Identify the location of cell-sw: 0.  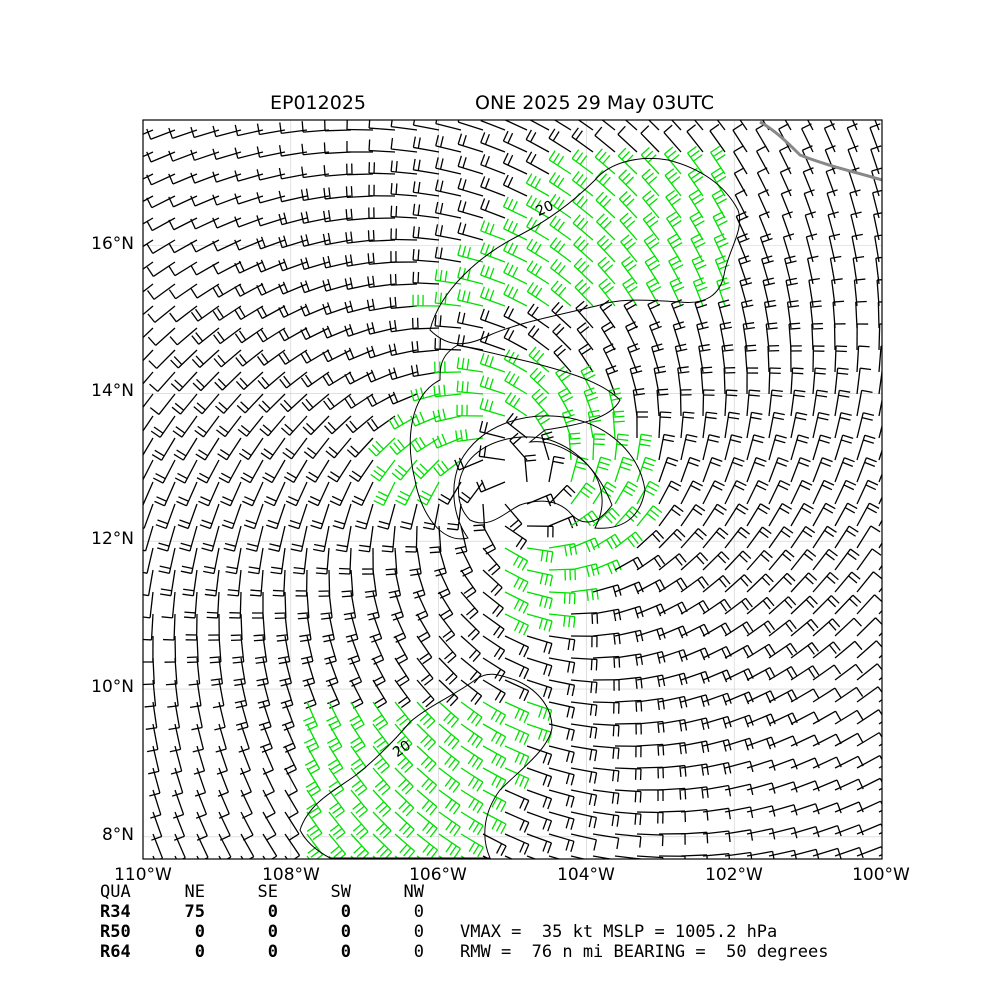
(345, 912).